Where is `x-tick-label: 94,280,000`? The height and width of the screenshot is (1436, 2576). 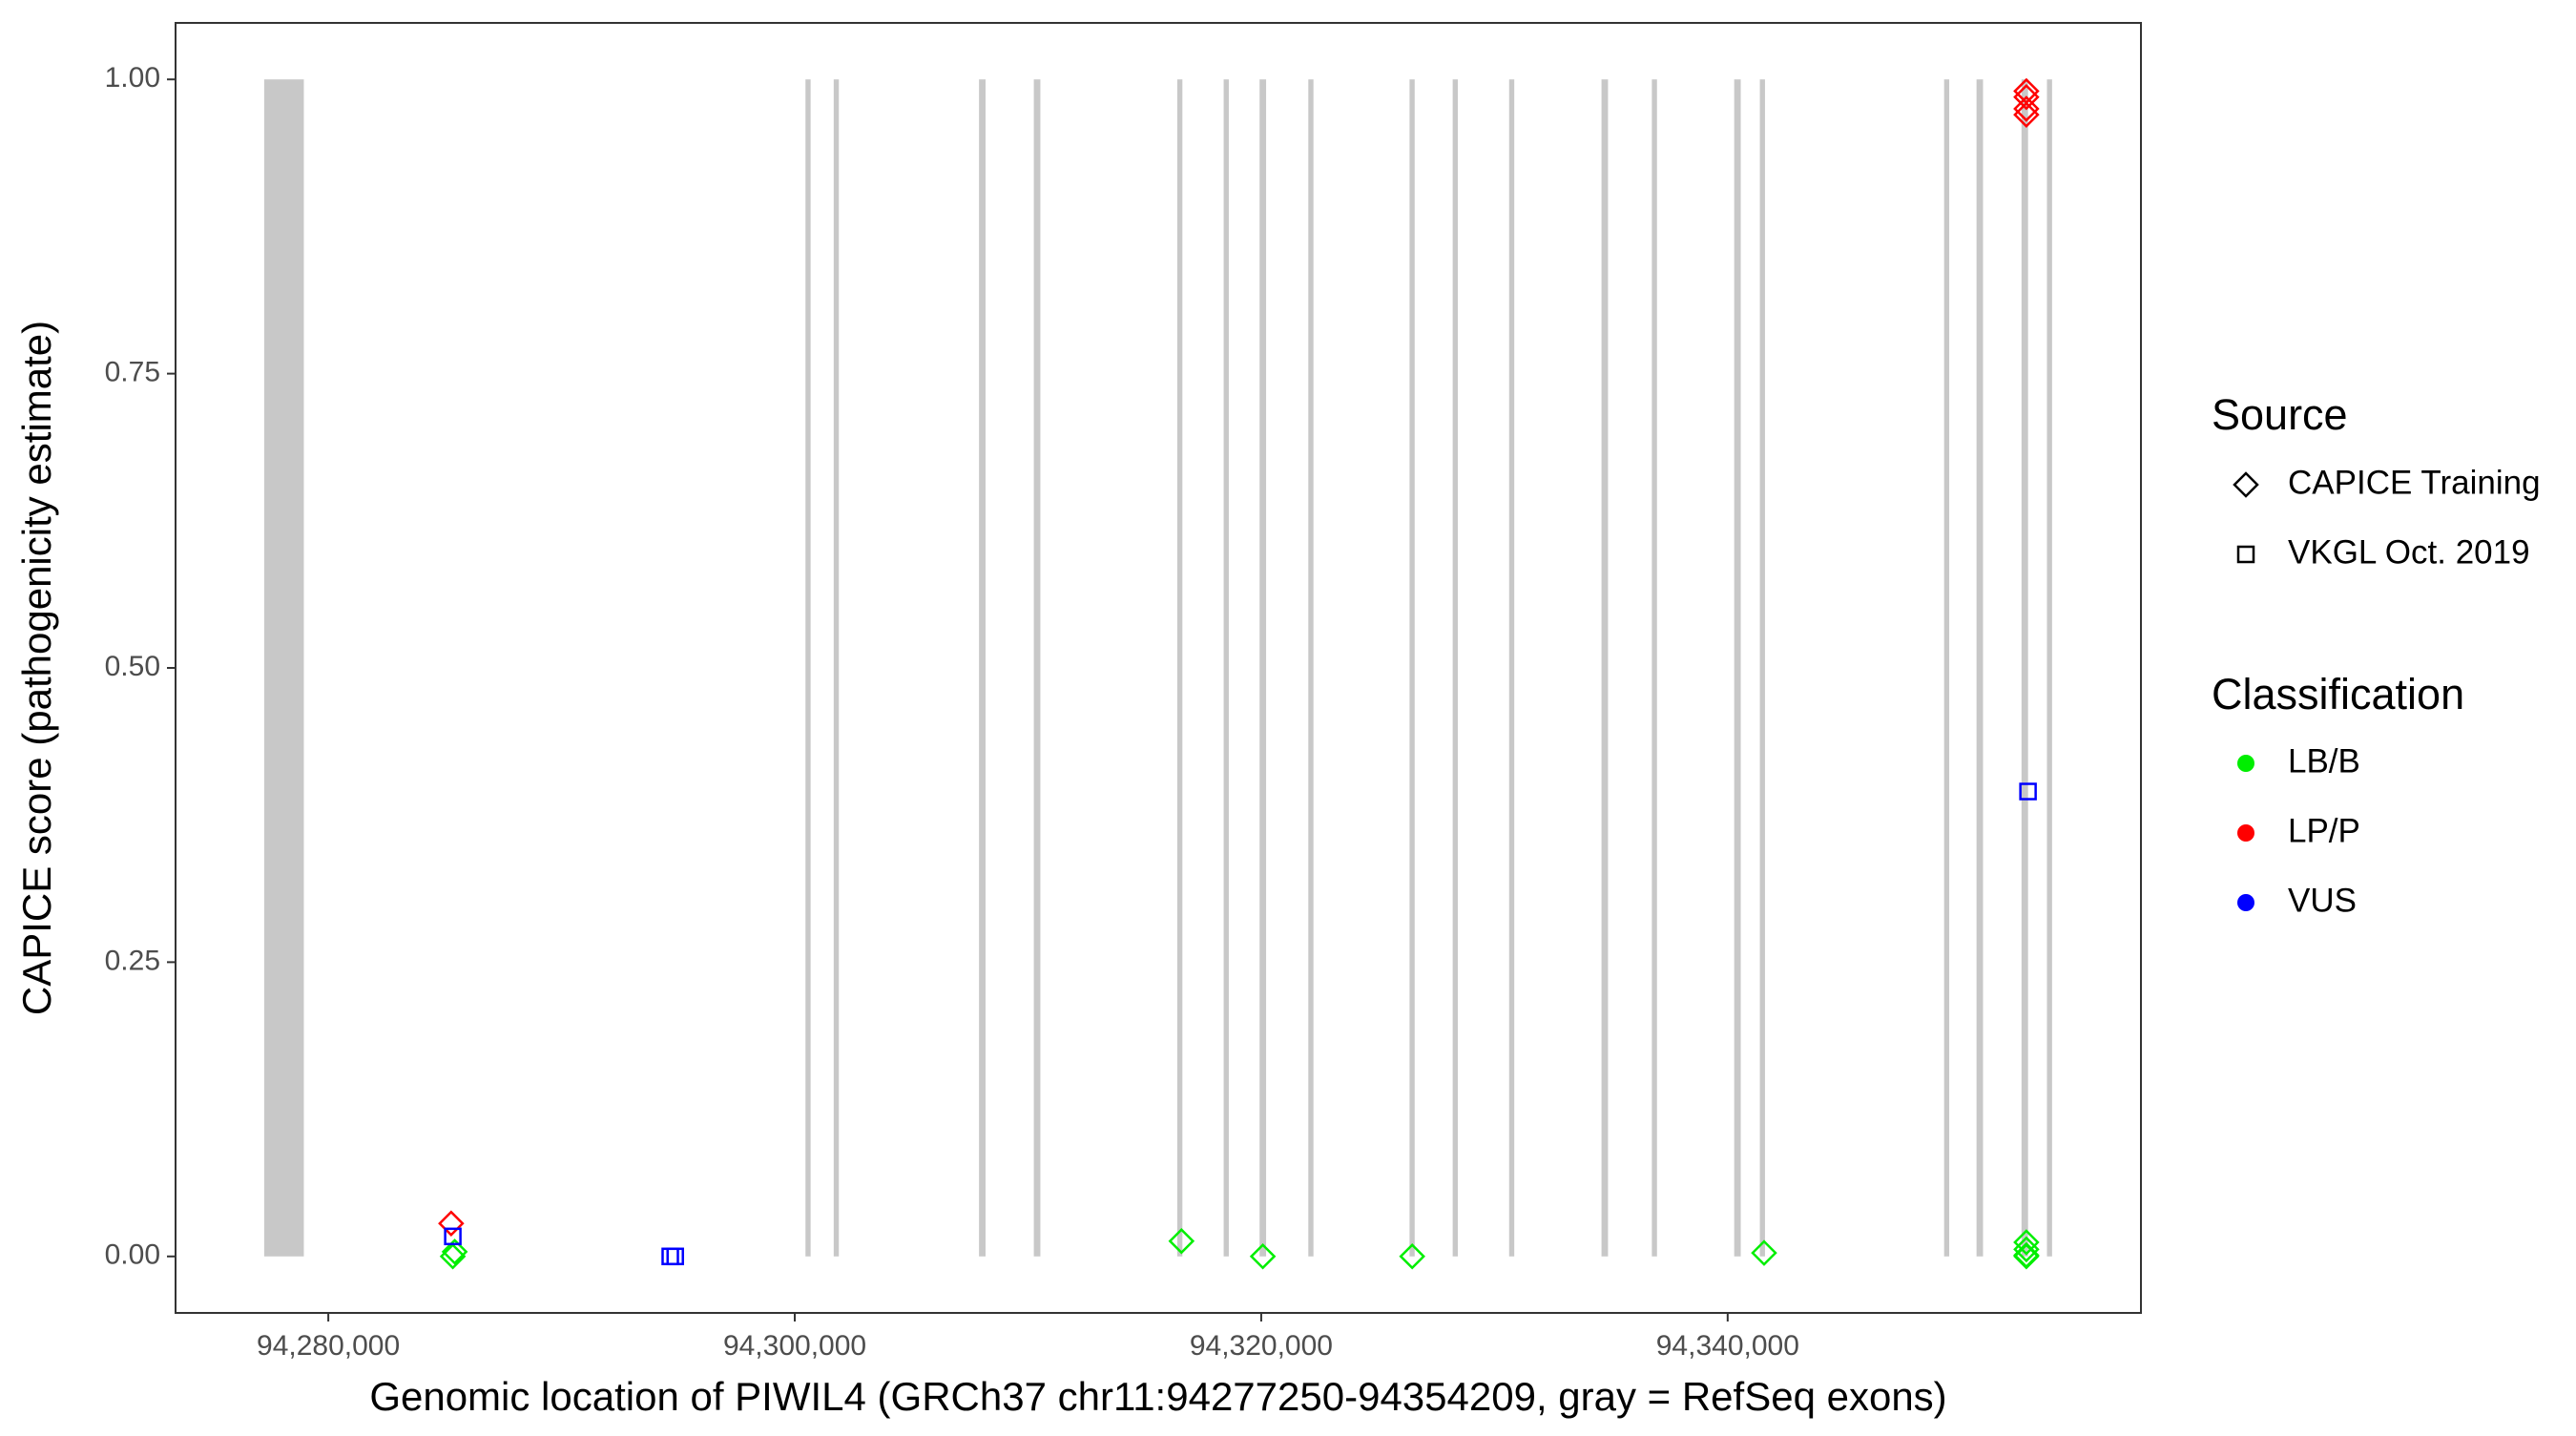 x-tick-label: 94,280,000 is located at coordinates (328, 1346).